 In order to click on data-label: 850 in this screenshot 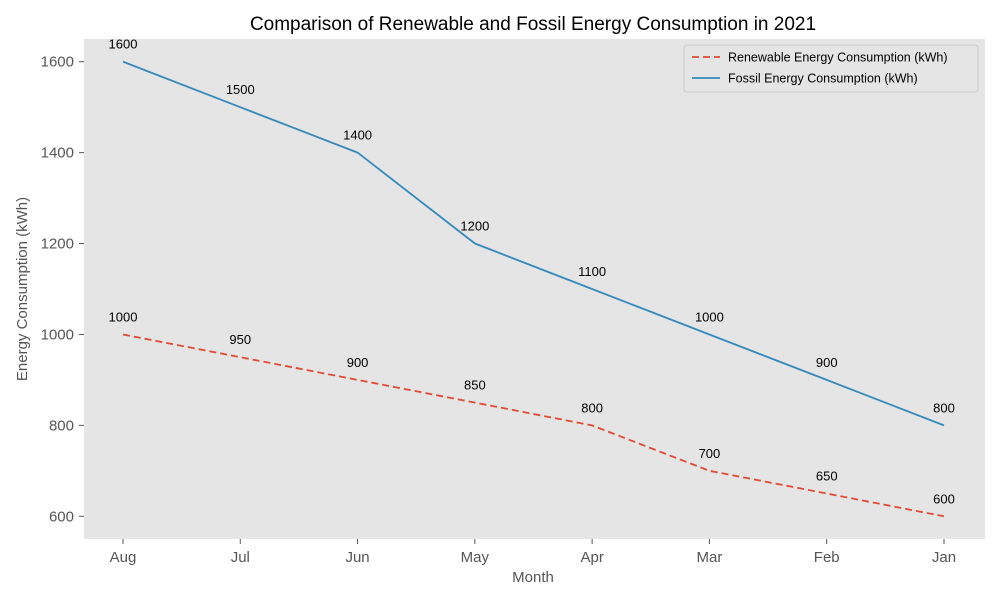, I will do `click(475, 385)`.